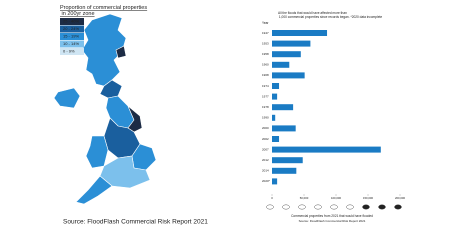 This screenshot has height=240, width=458. Describe the element at coordinates (265, 96) in the screenshot. I see `y-tick-label: 1977` at that location.